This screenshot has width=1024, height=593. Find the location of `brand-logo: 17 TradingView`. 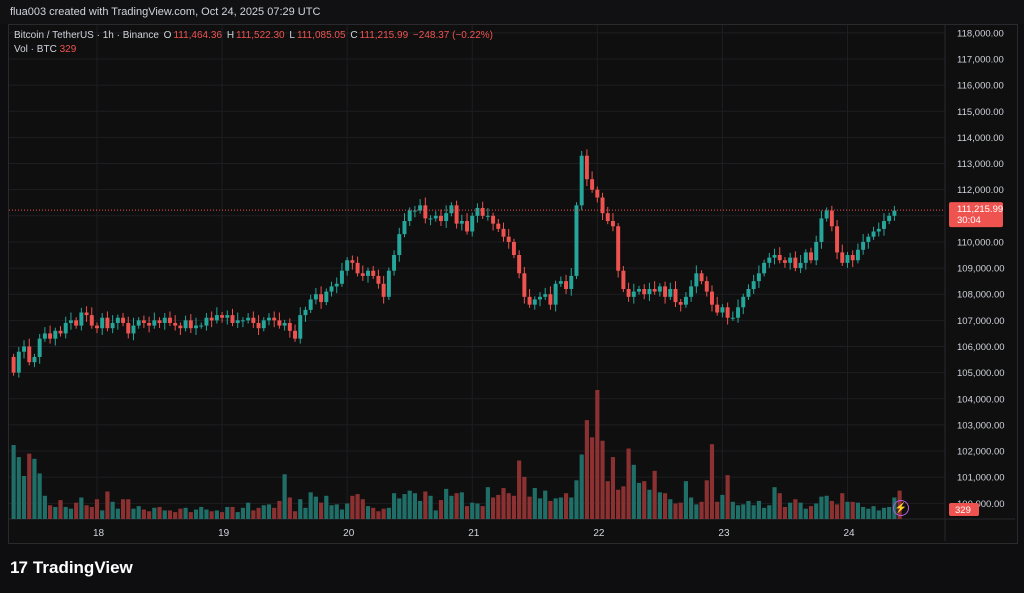

brand-logo: 17 TradingView is located at coordinates (71, 568).